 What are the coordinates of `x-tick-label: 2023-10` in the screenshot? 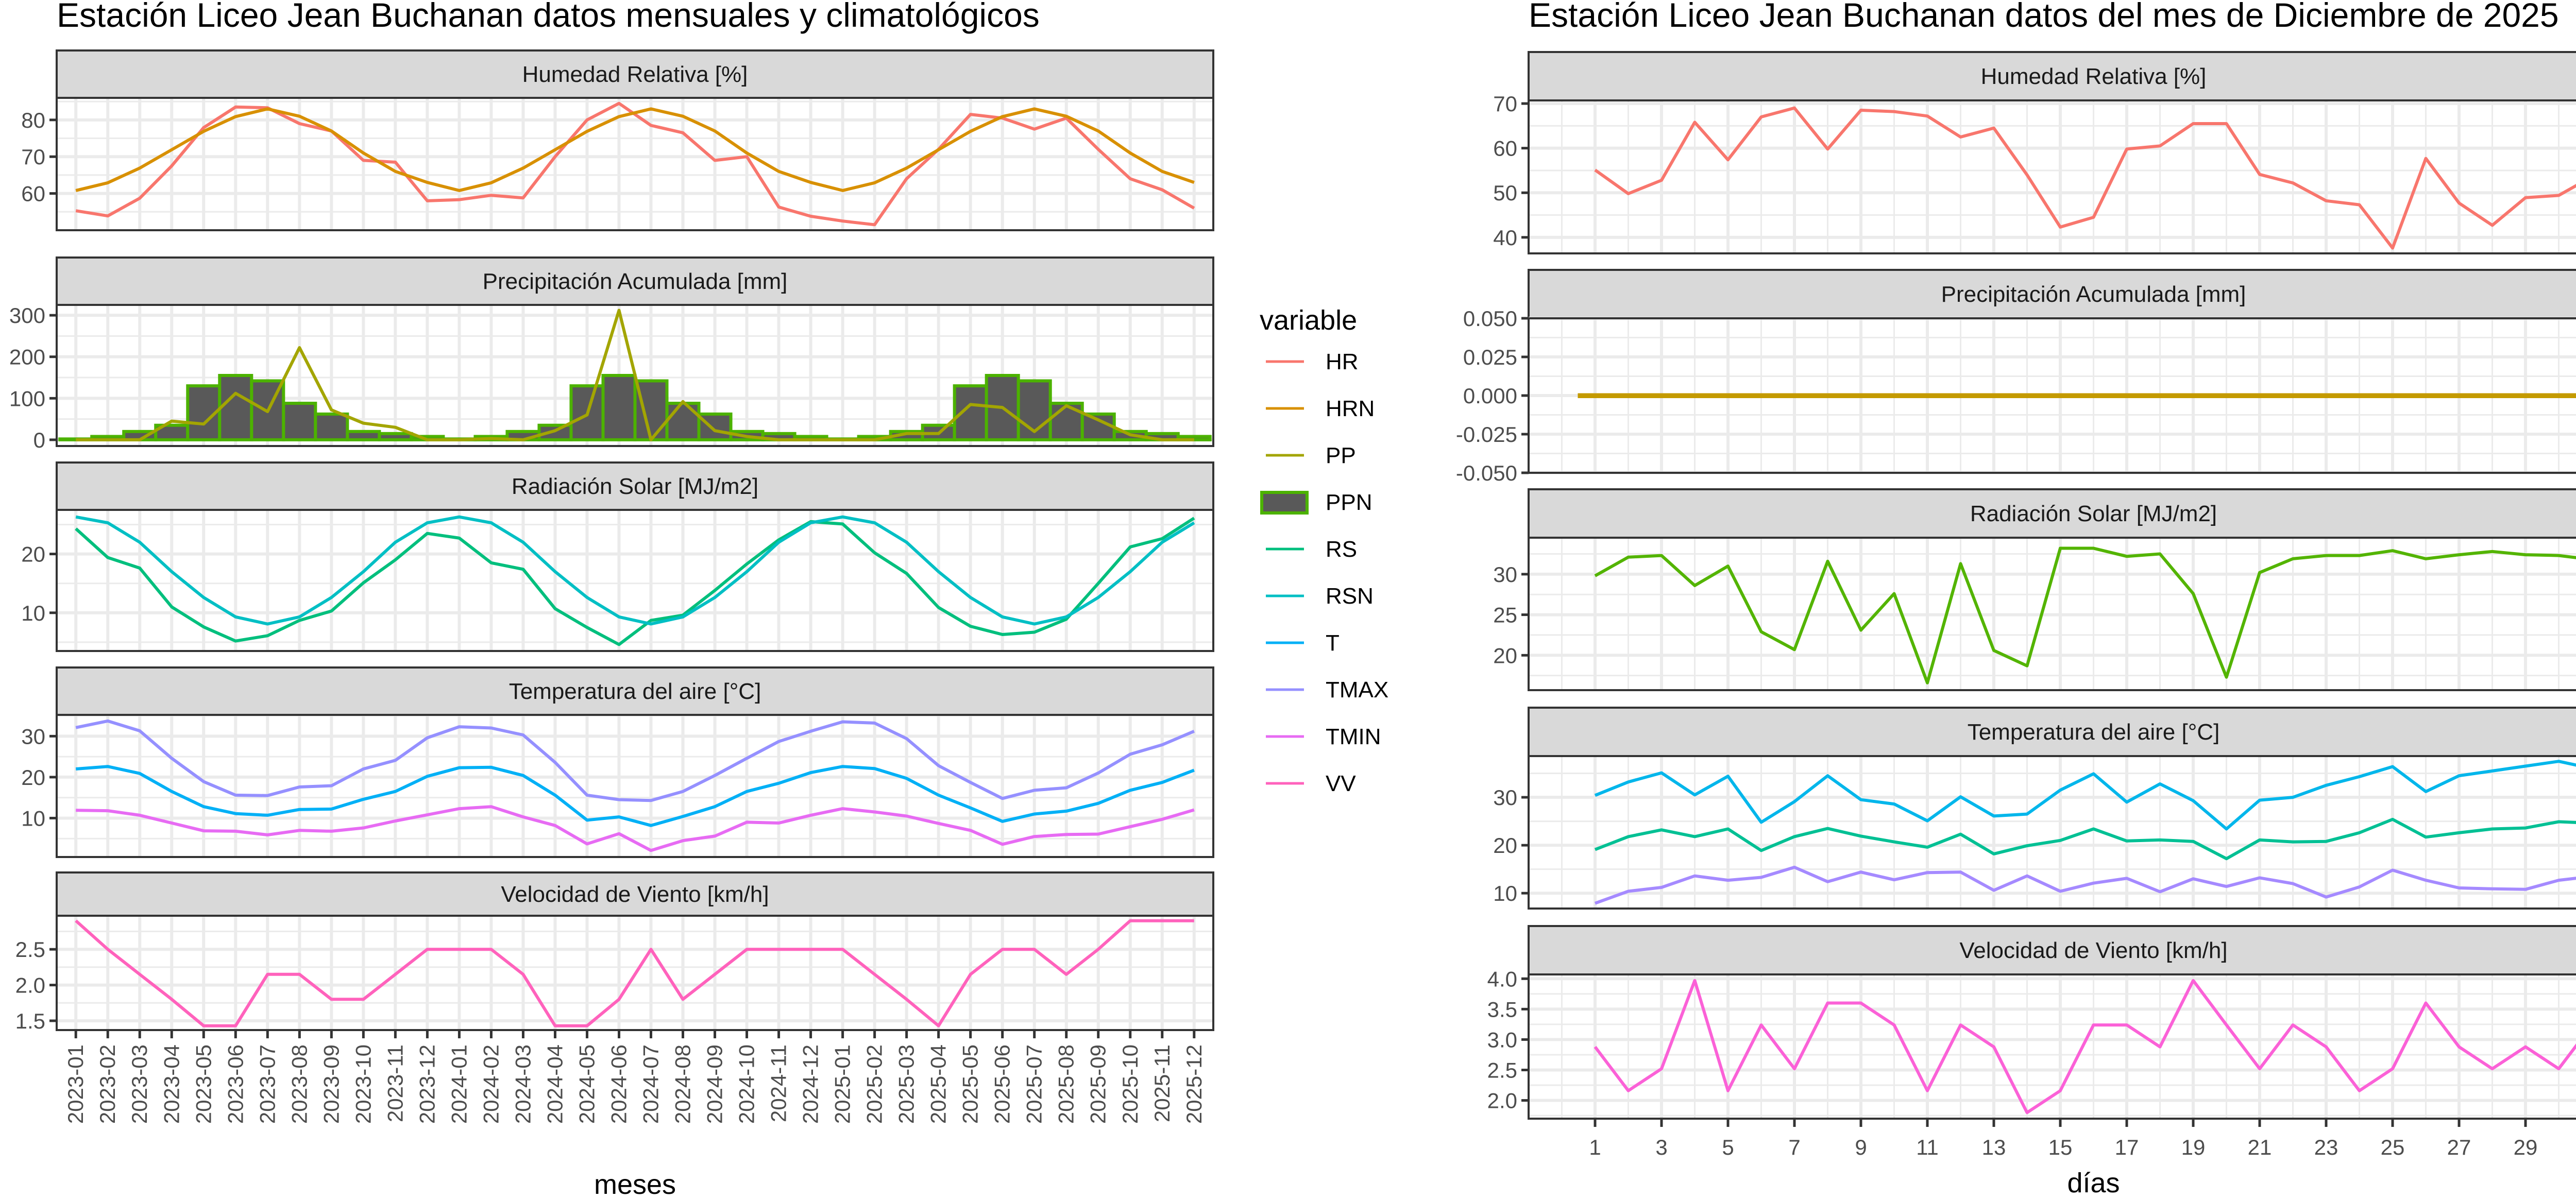 It's located at (363, 1084).